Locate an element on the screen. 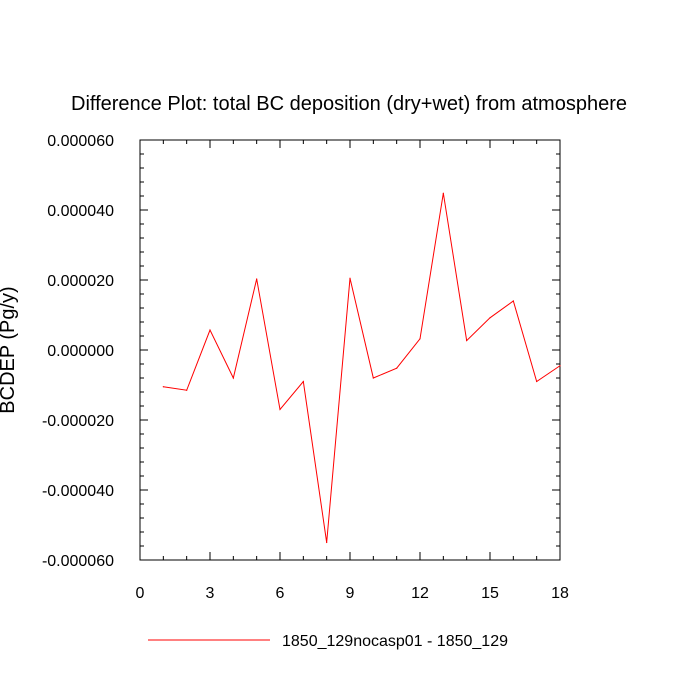  y-tick-label: 0.000040 is located at coordinates (80, 211).